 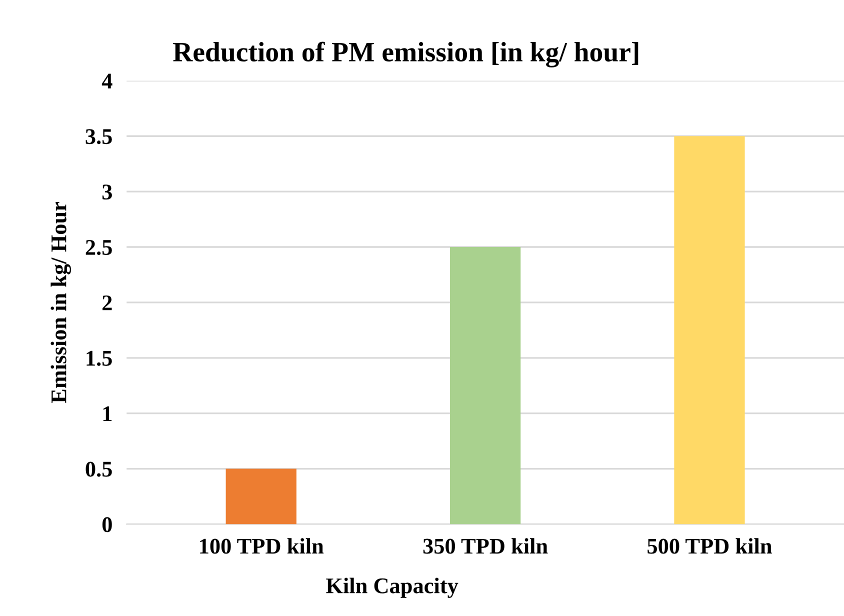 I want to click on y-tick-label: 3.5, so click(x=99, y=136).